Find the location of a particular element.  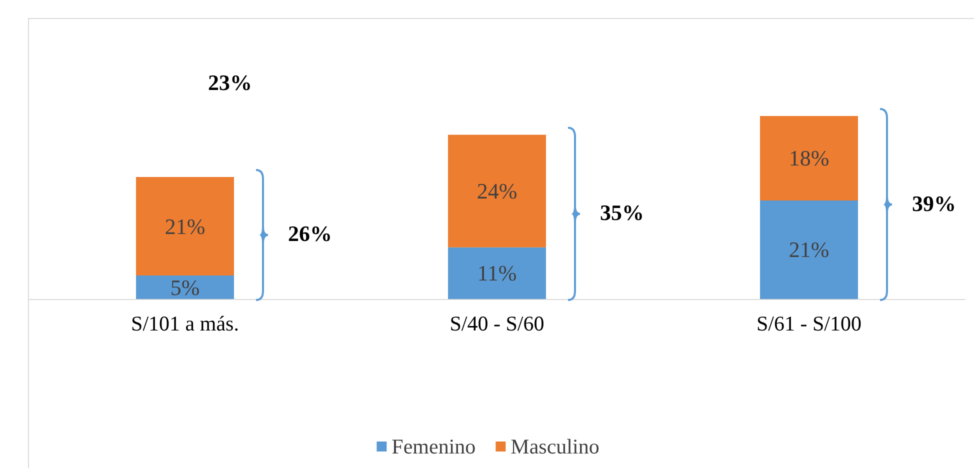

legend-label: Masculino is located at coordinates (555, 446).